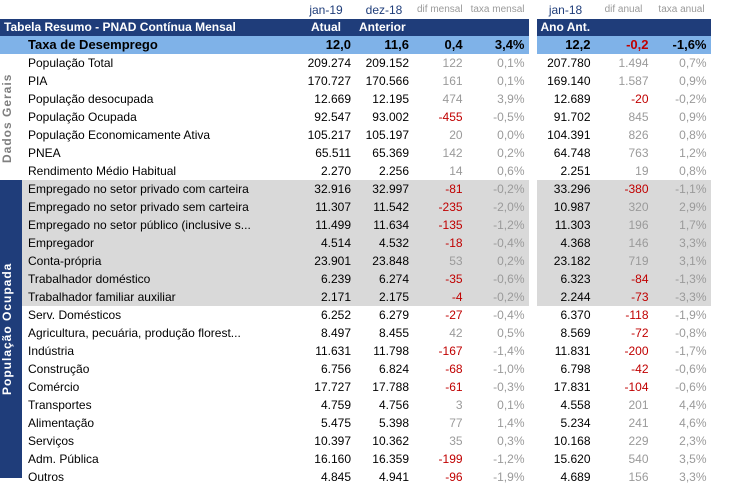 This screenshot has width=747, height=486. Describe the element at coordinates (638, 459) in the screenshot. I see `cell-dif-anual: 540` at that location.